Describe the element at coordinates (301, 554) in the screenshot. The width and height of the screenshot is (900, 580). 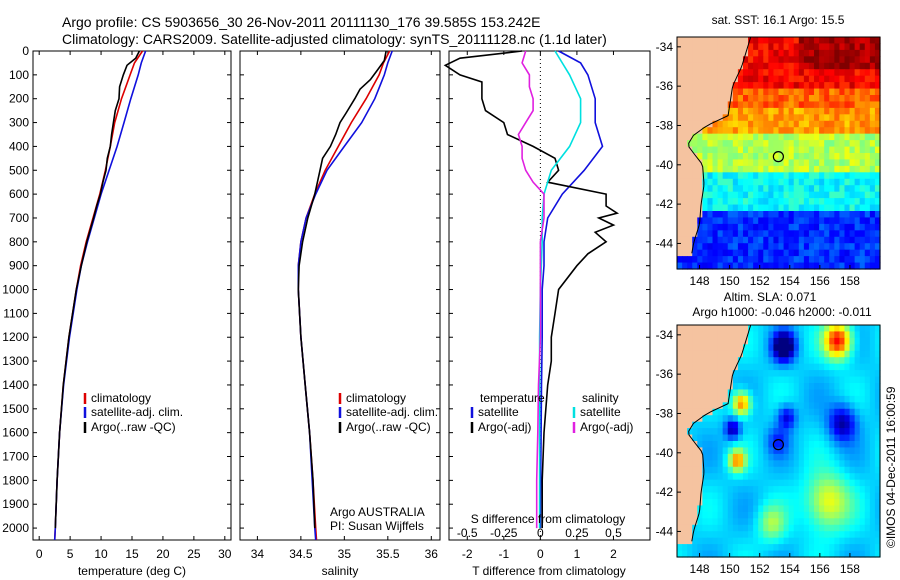
I see `sal-xtick-label: 34.5` at that location.